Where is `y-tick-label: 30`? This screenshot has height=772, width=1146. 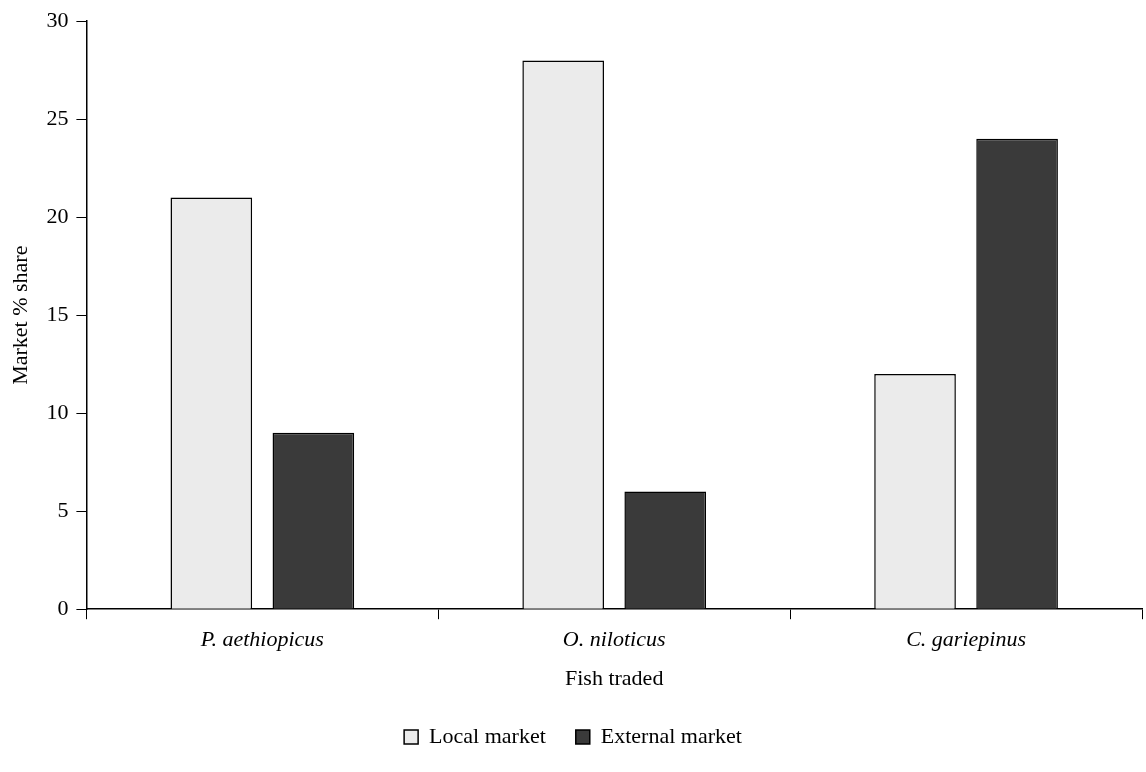
y-tick-label: 30 is located at coordinates (57, 19).